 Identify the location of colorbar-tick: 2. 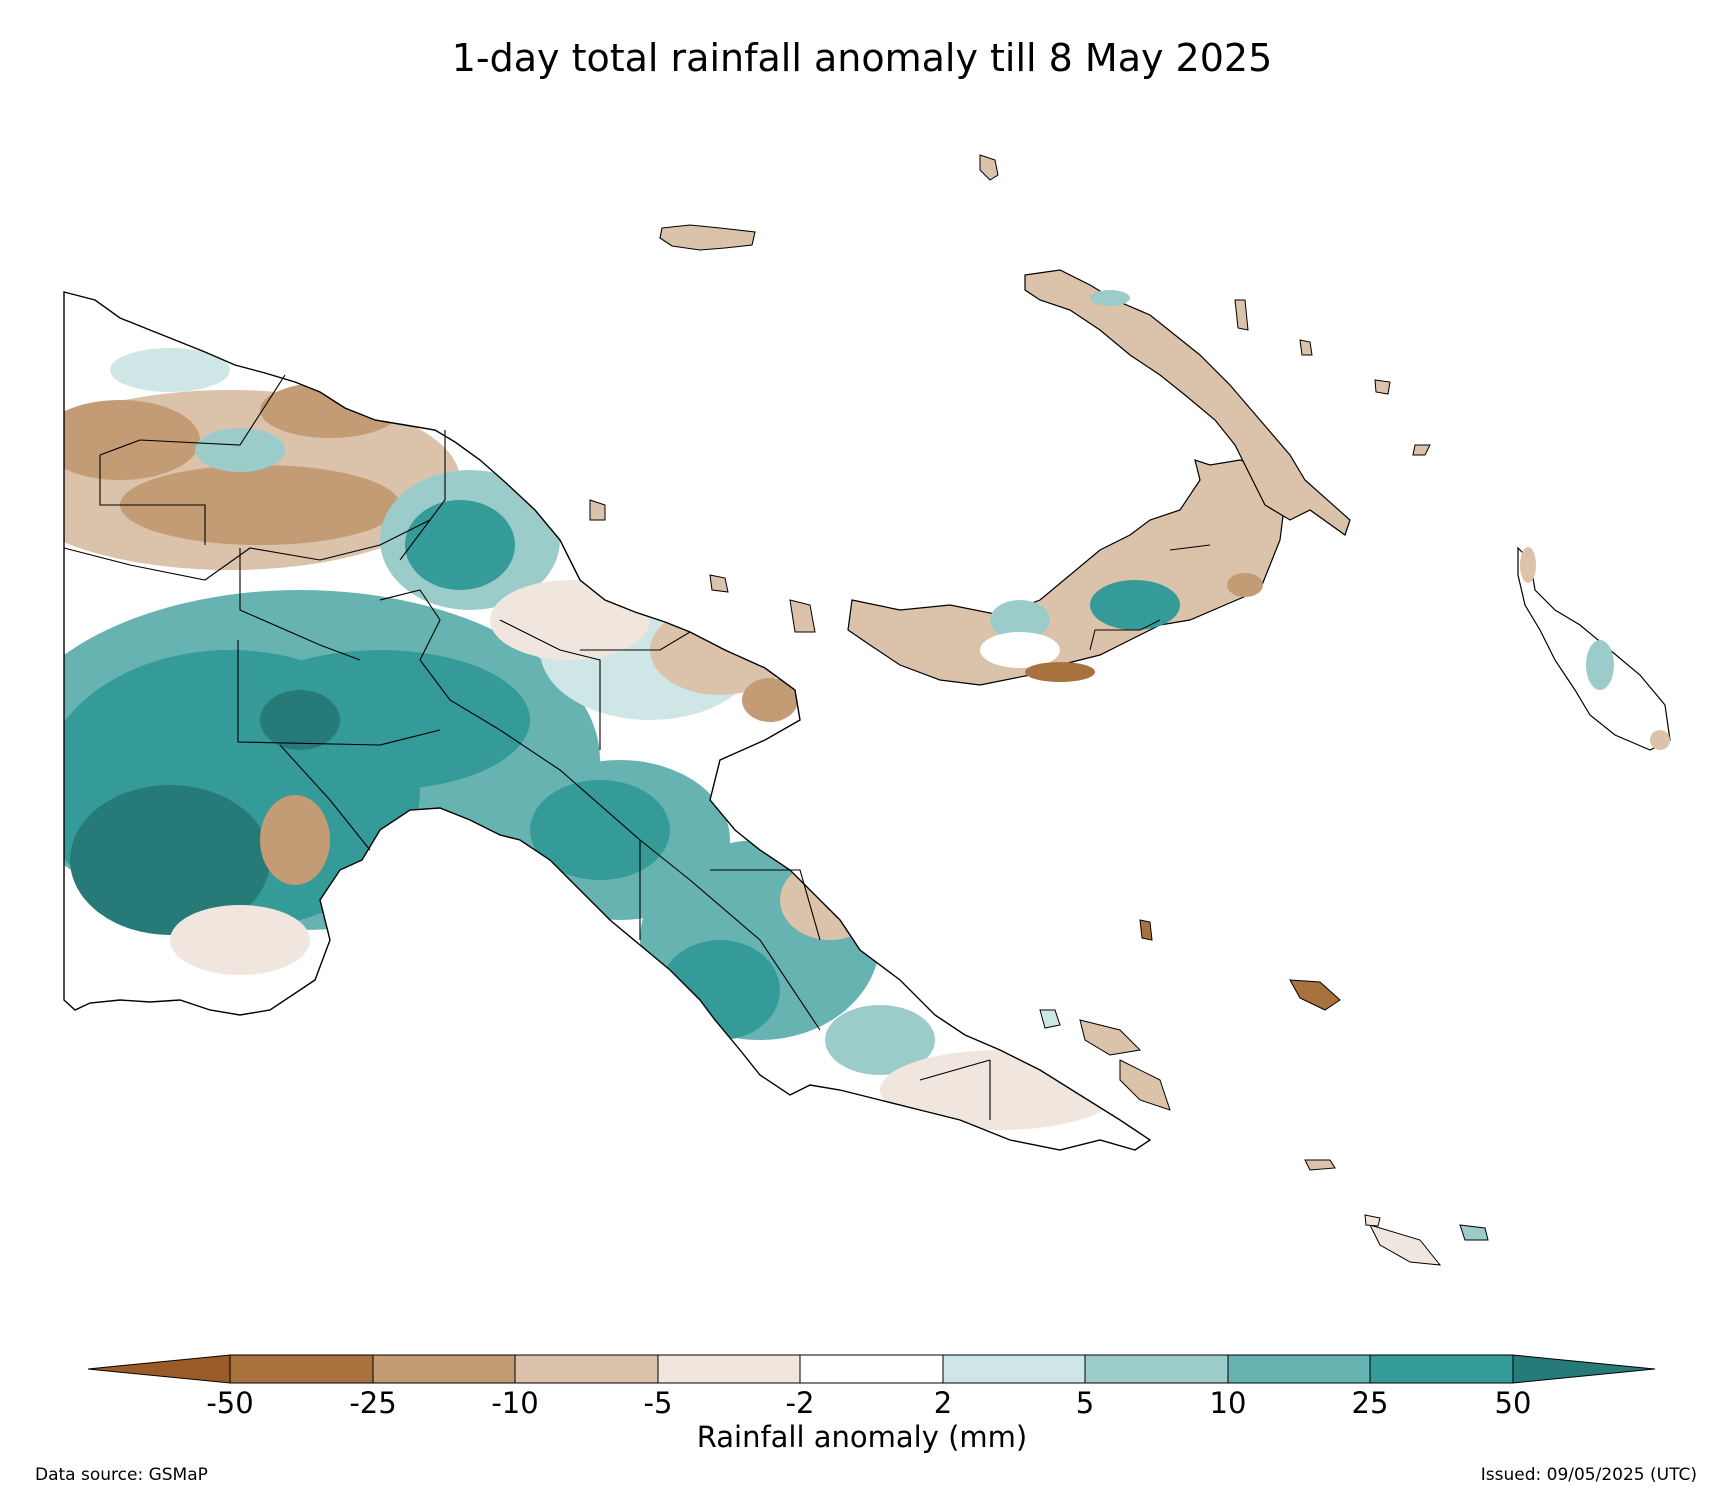
(943, 1403).